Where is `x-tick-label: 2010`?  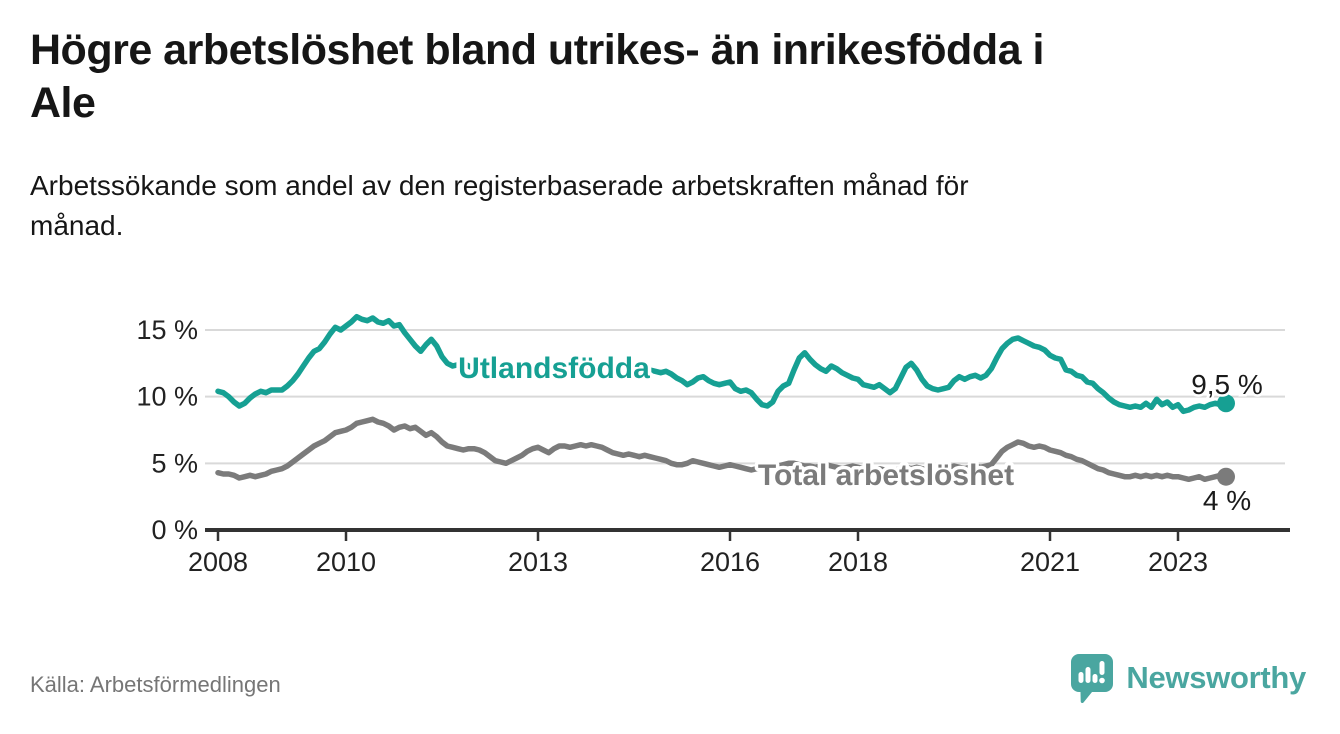
x-tick-label: 2010 is located at coordinates (346, 562).